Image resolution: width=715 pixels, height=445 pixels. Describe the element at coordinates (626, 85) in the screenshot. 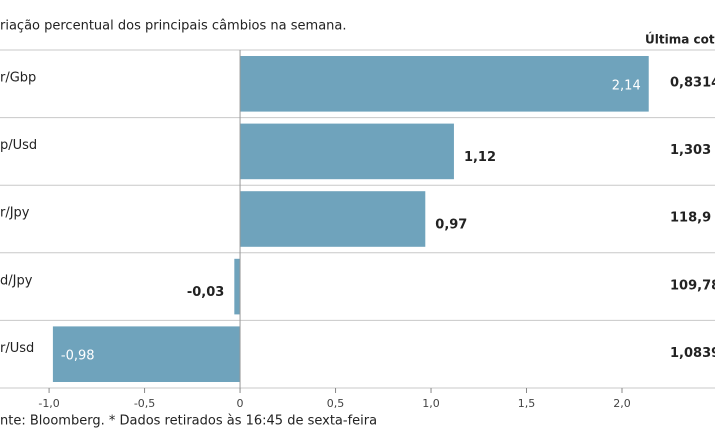

I see `value-label: 2,14` at that location.